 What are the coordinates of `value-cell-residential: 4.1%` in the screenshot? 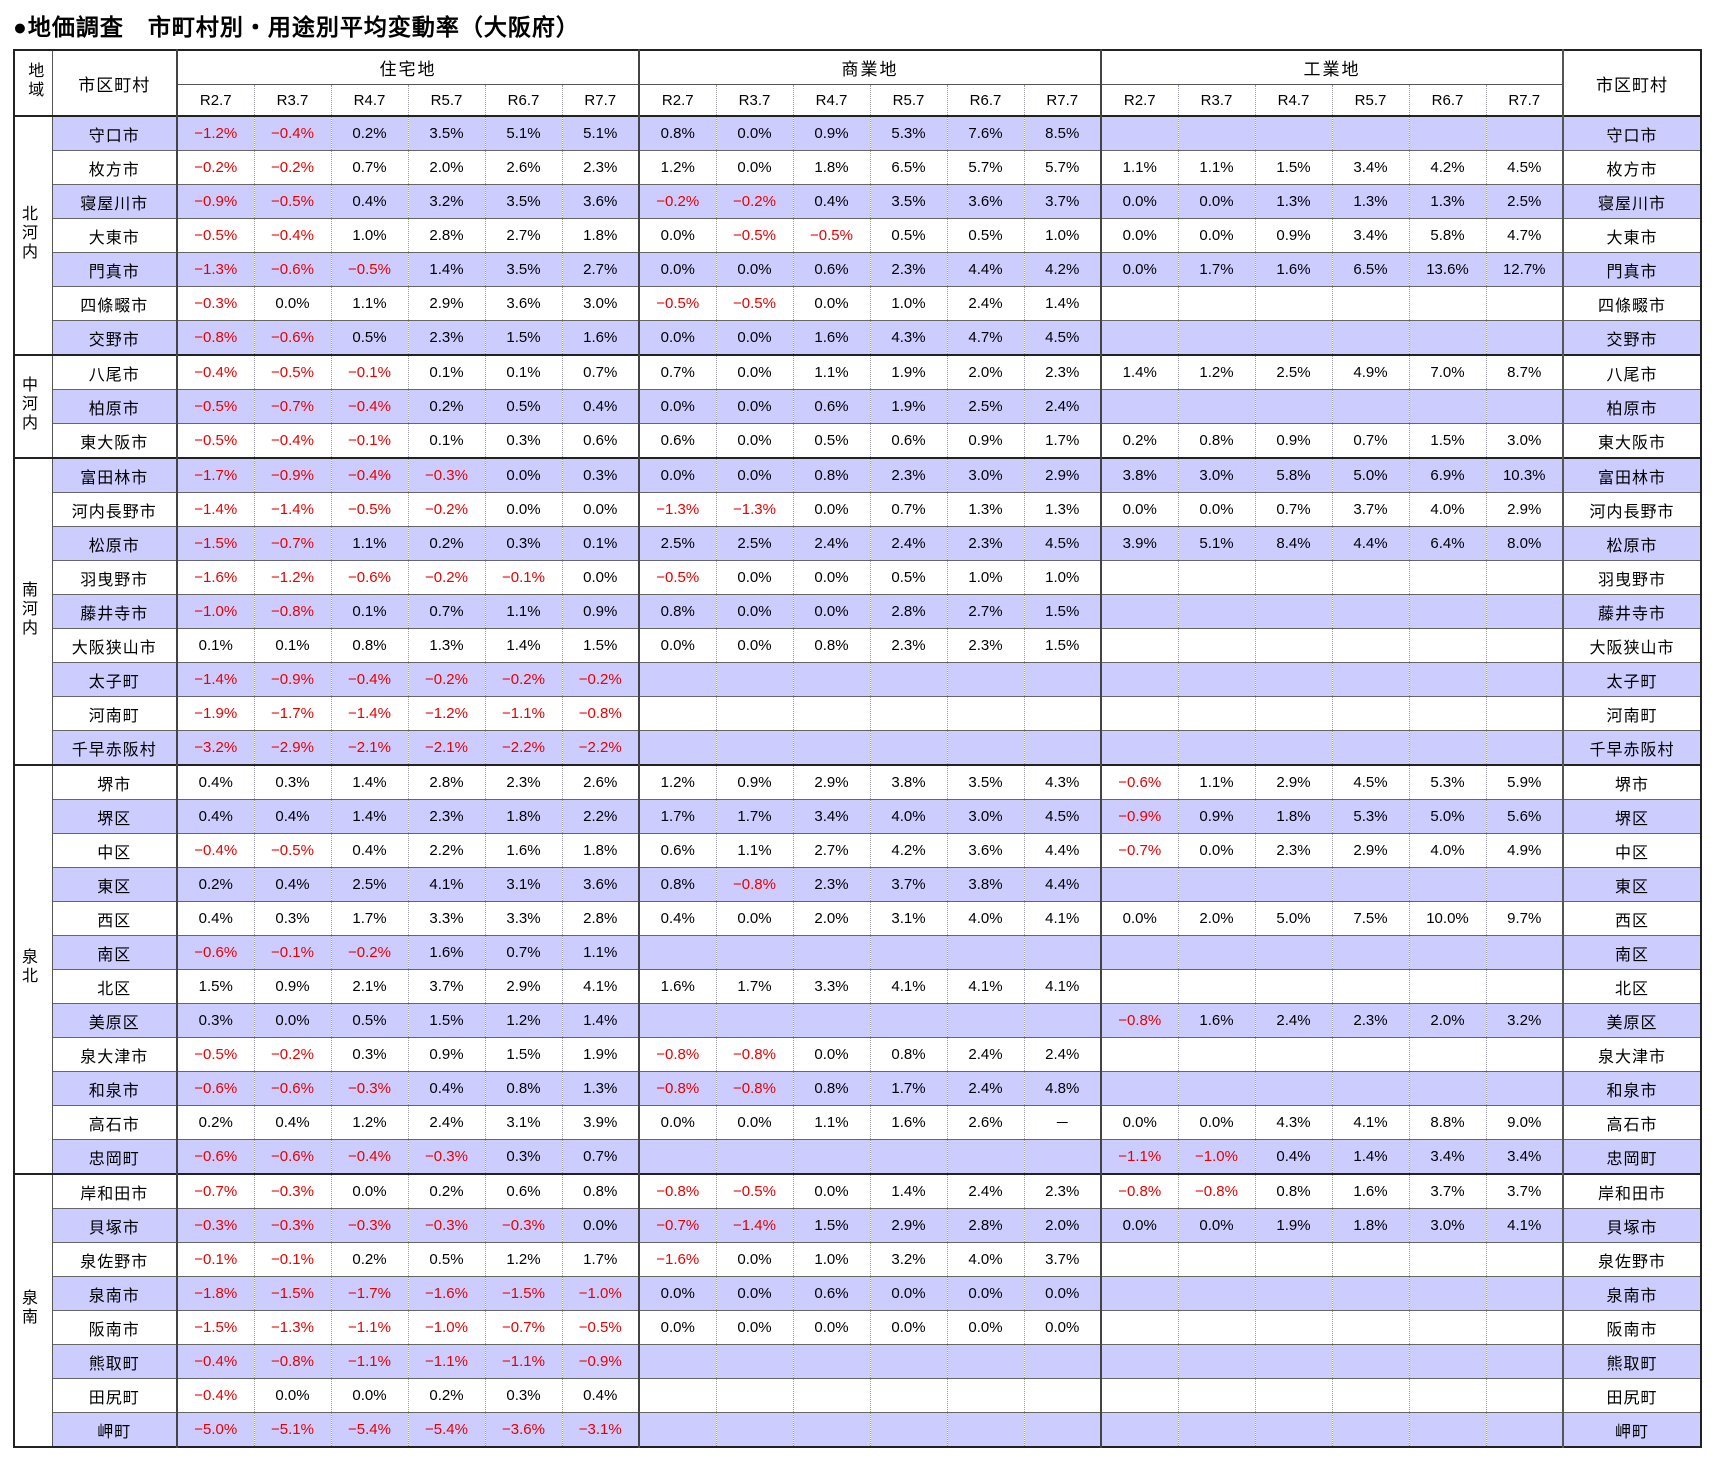 It's located at (600, 986).